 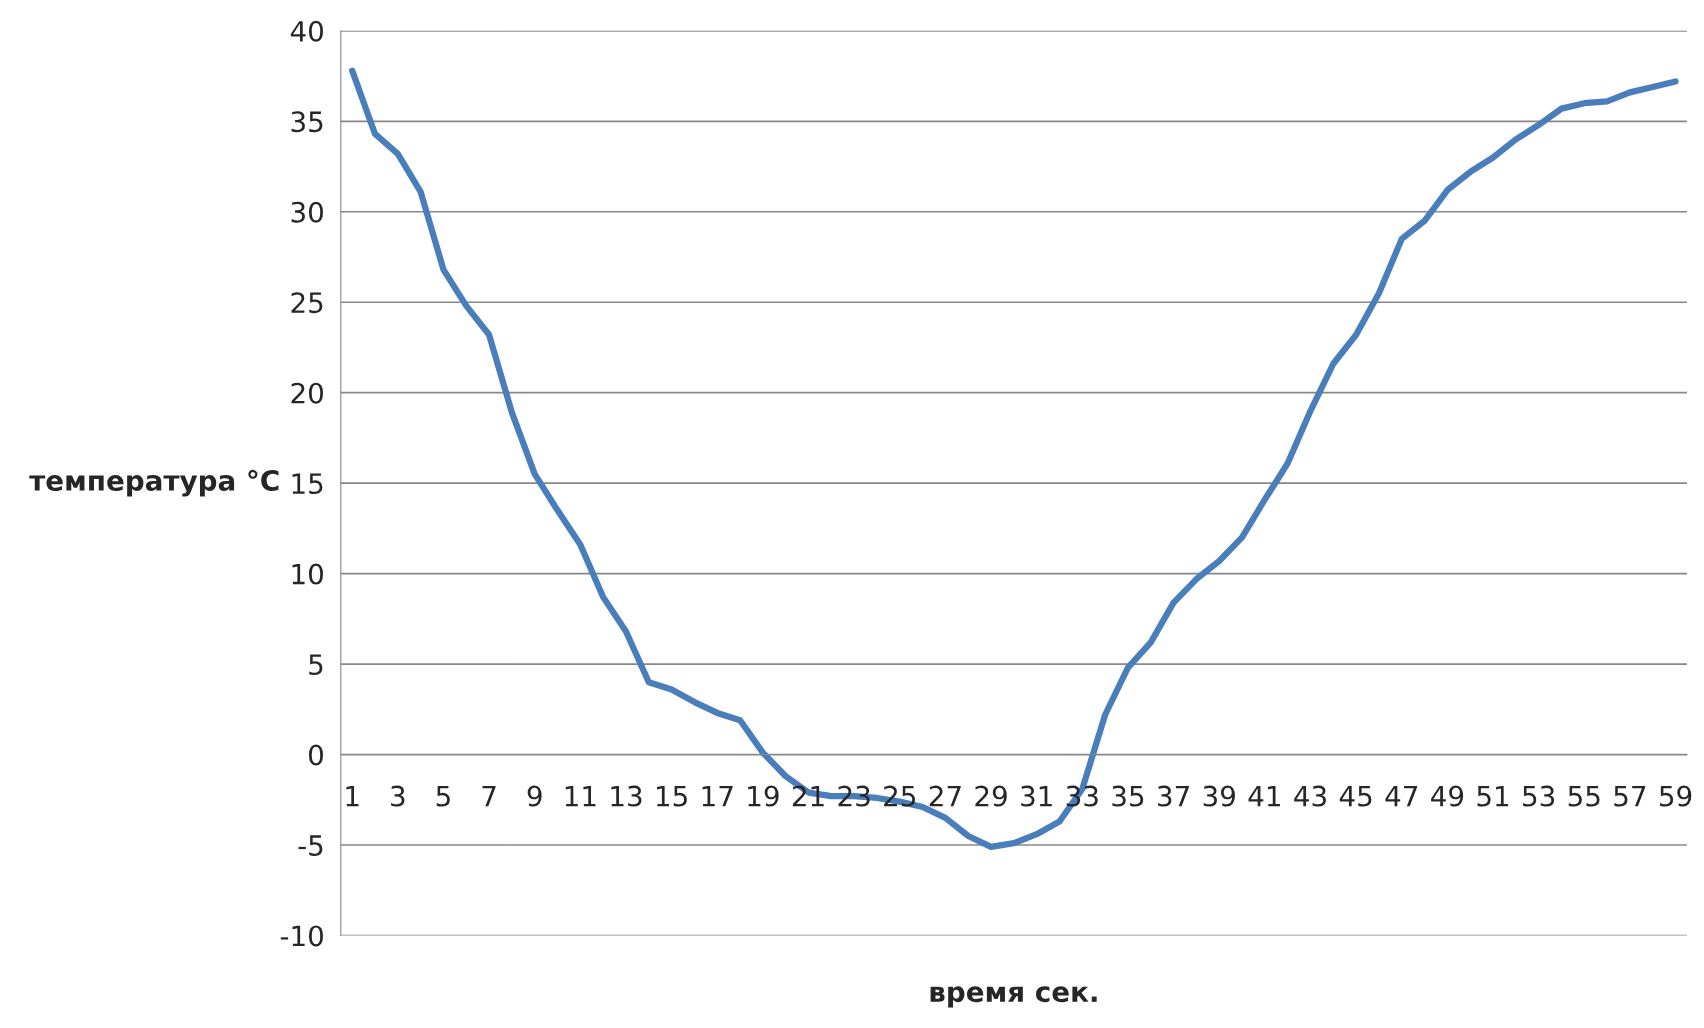 I want to click on y-tick-label: 20, so click(x=307, y=393).